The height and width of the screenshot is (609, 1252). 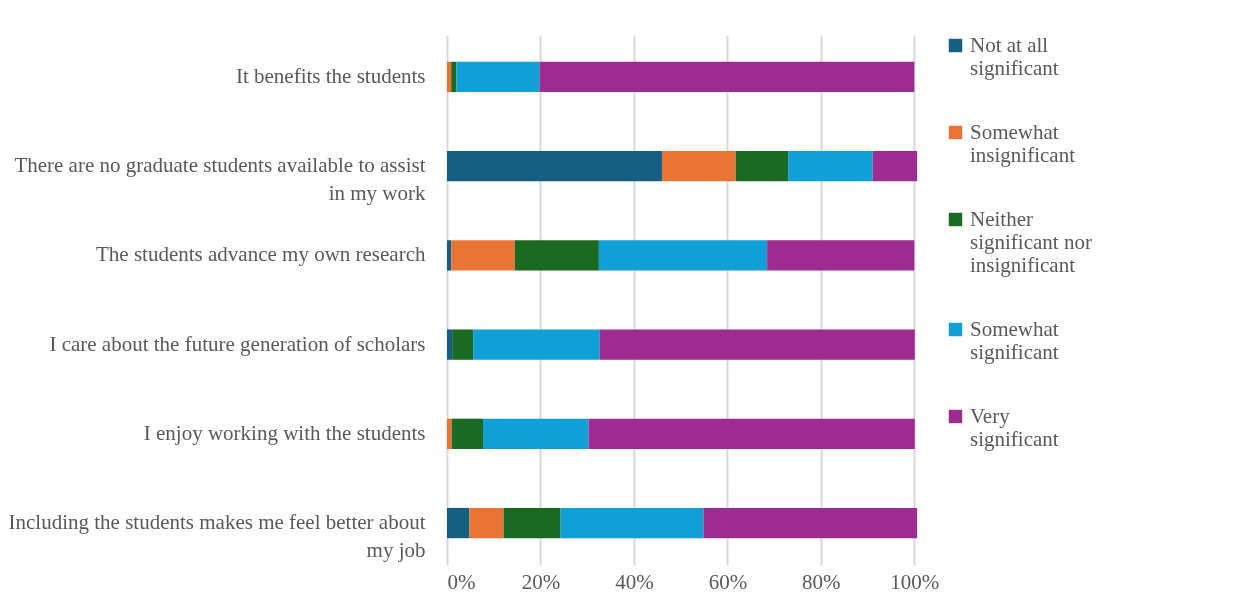 I want to click on x-tick-label: 100%, so click(x=915, y=581).